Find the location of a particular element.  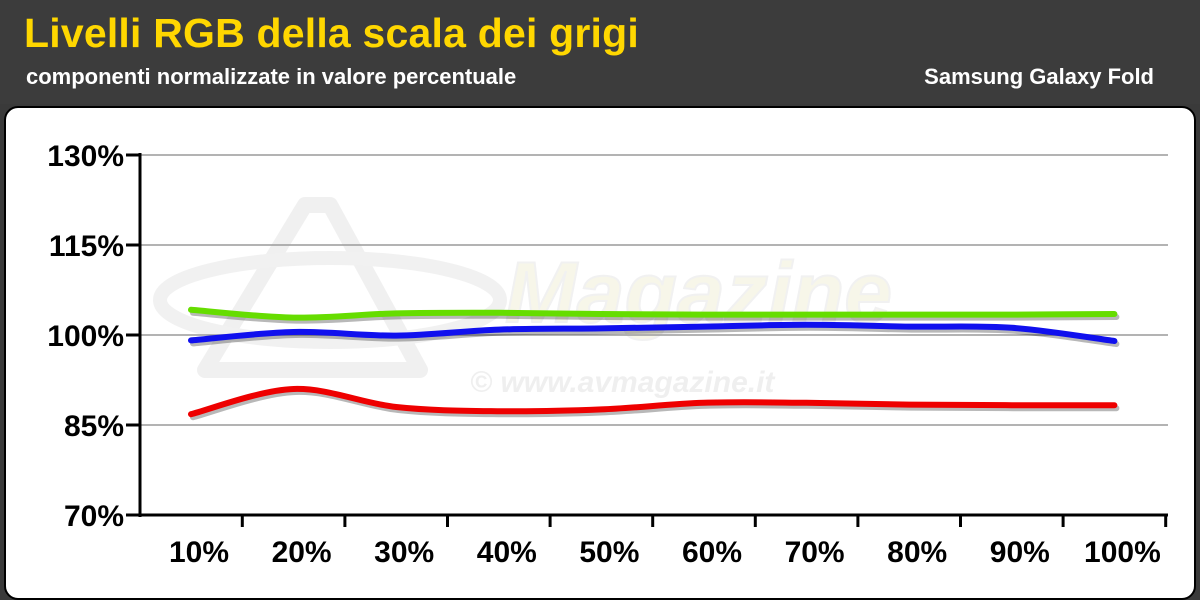

x-tick-label: 70% is located at coordinates (815, 552).